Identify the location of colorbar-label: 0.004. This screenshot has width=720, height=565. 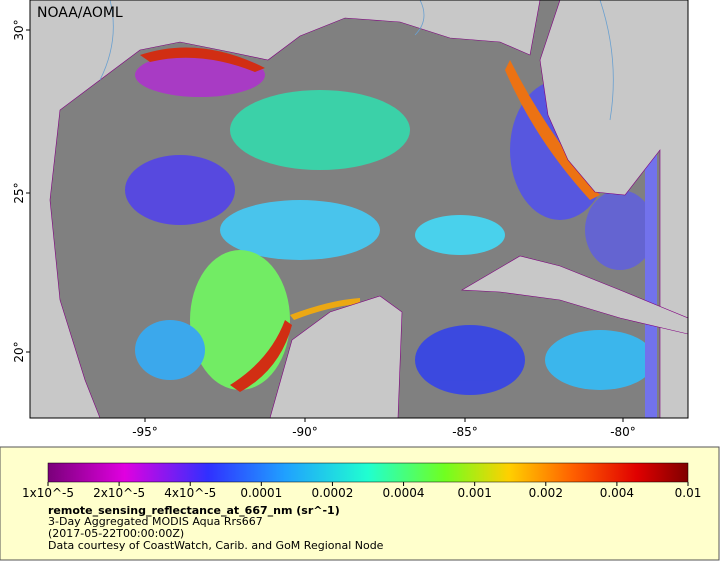
(617, 493).